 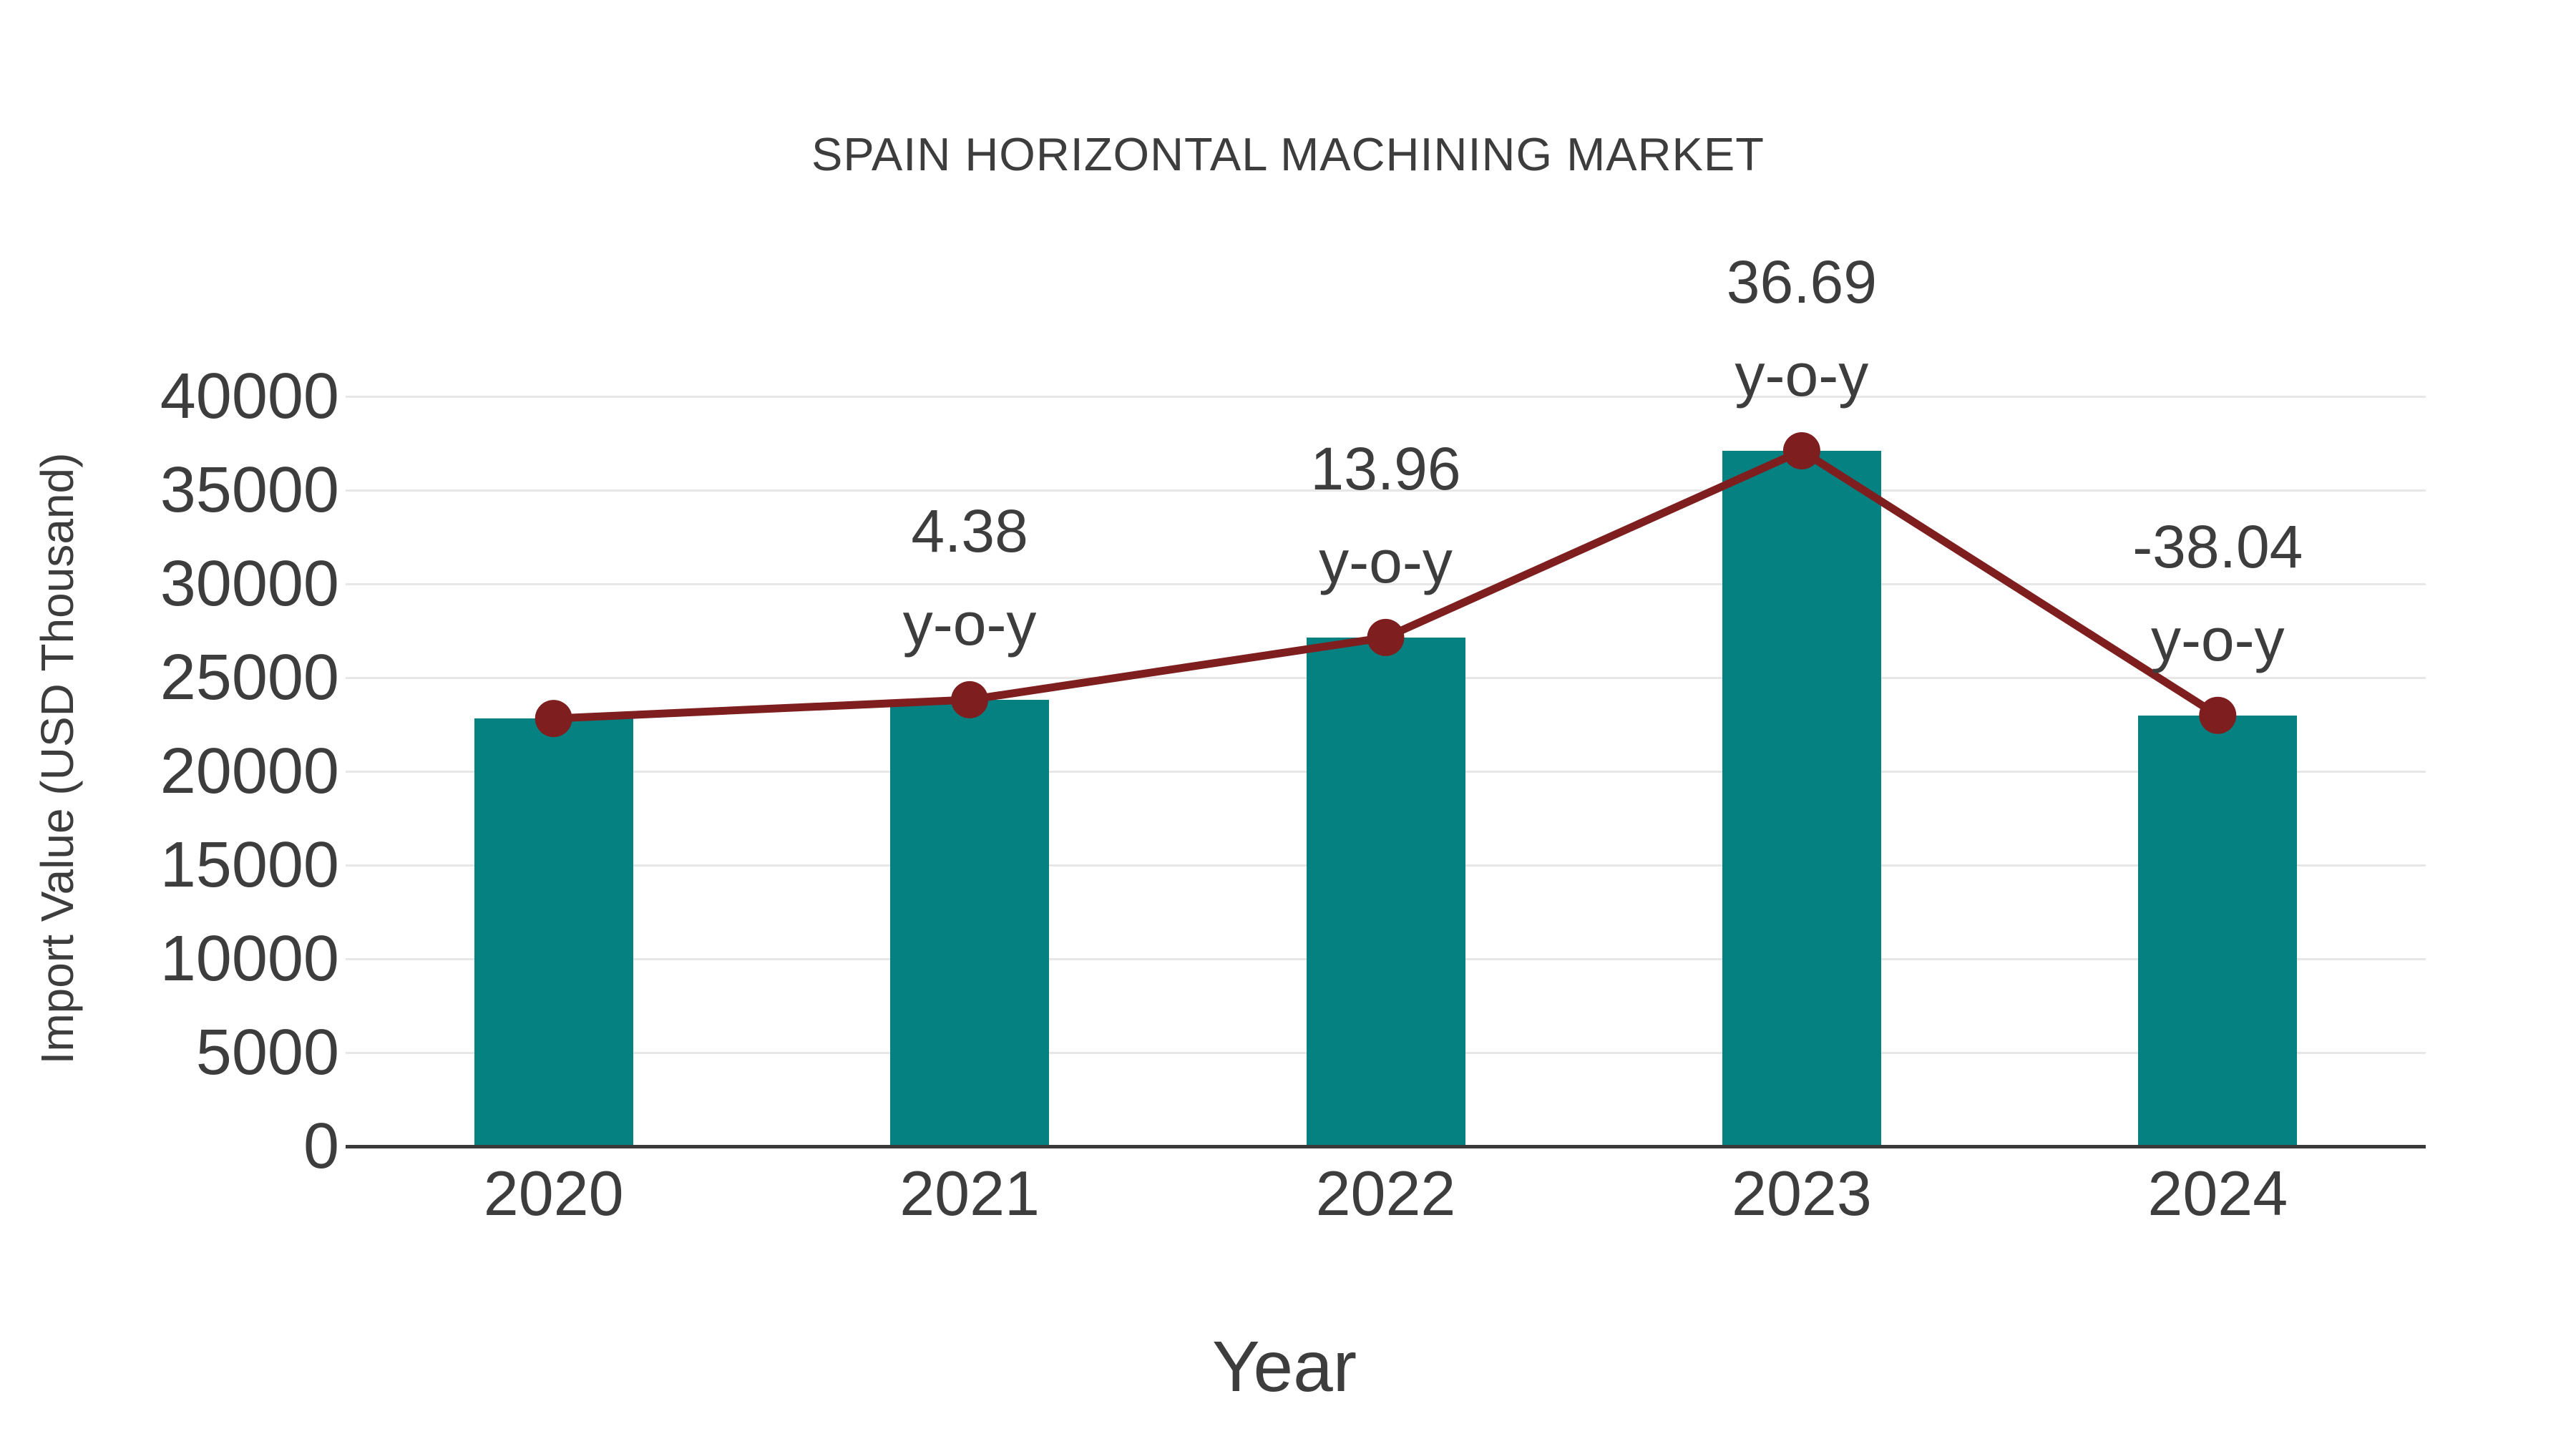 What do you see at coordinates (969, 1193) in the screenshot?
I see `x-tick-label-2021: 2021` at bounding box center [969, 1193].